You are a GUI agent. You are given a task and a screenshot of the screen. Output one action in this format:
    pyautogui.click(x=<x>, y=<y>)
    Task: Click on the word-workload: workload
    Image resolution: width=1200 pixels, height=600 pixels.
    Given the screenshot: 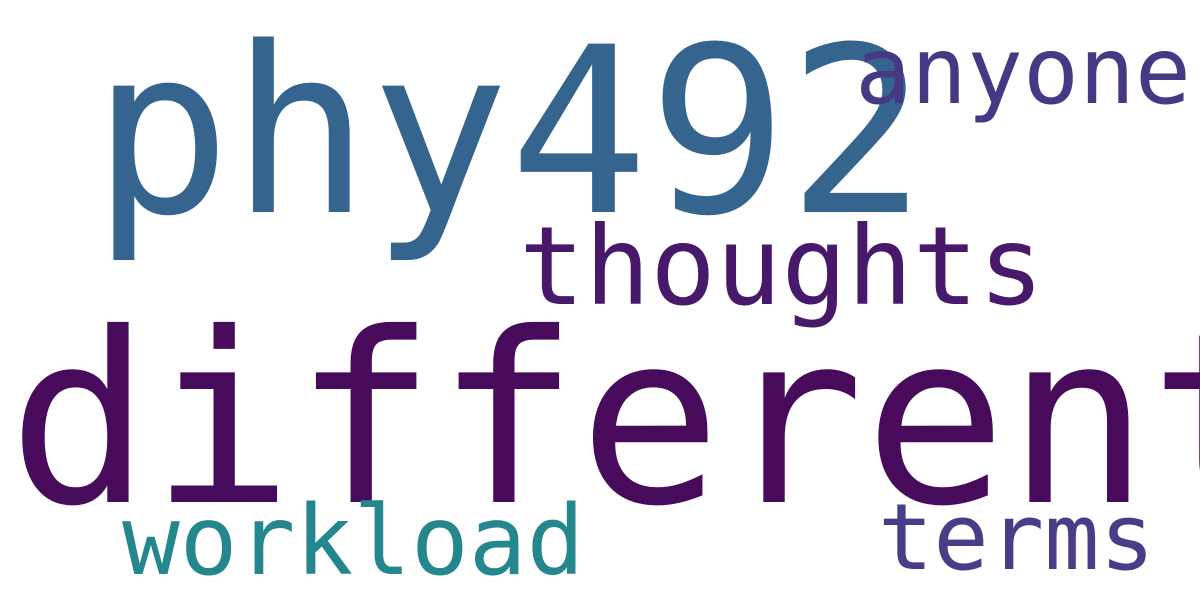 What is the action you would take?
    pyautogui.click(x=353, y=541)
    